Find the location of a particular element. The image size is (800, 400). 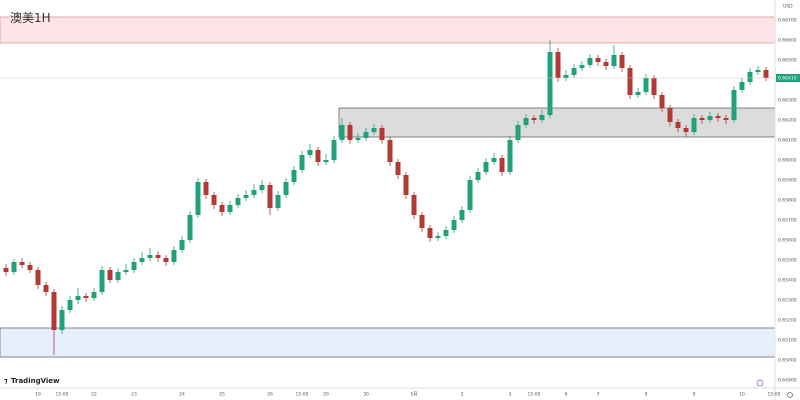

x-tick-label: 26 is located at coordinates (270, 395).